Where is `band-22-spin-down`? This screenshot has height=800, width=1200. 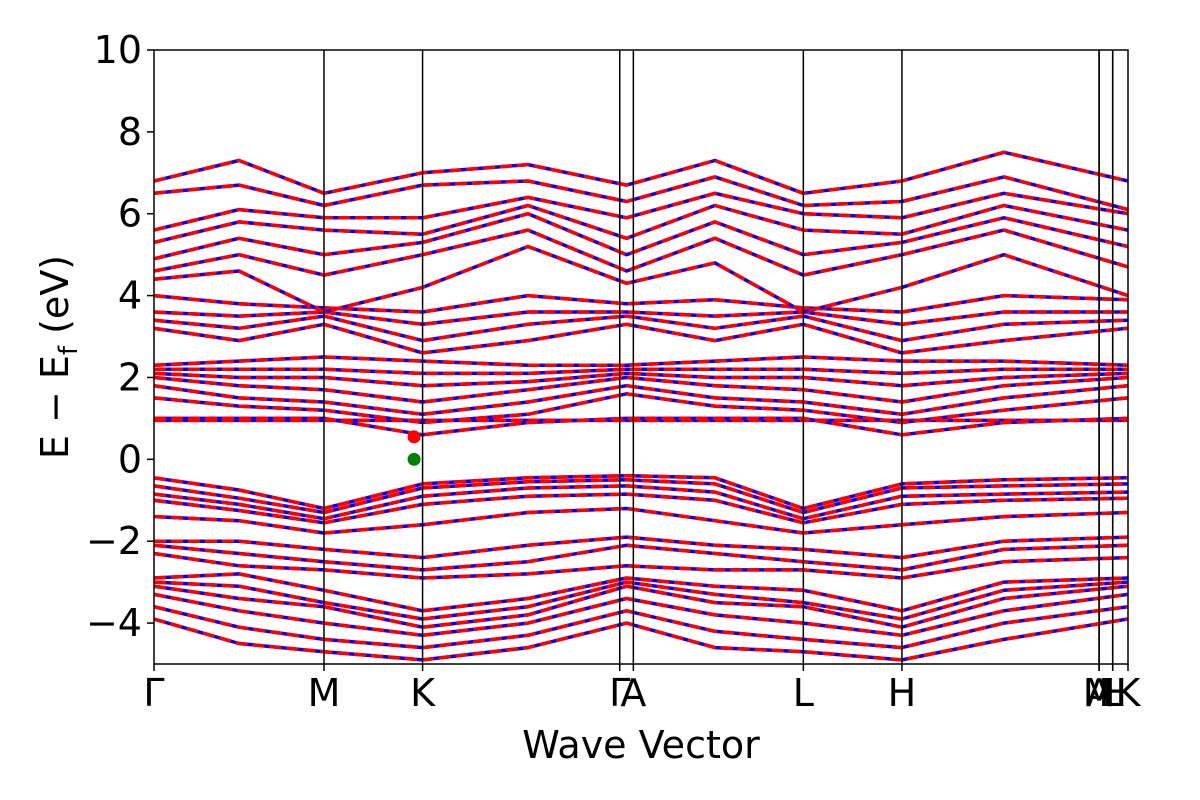 band-22-spin-down is located at coordinates (641, 338).